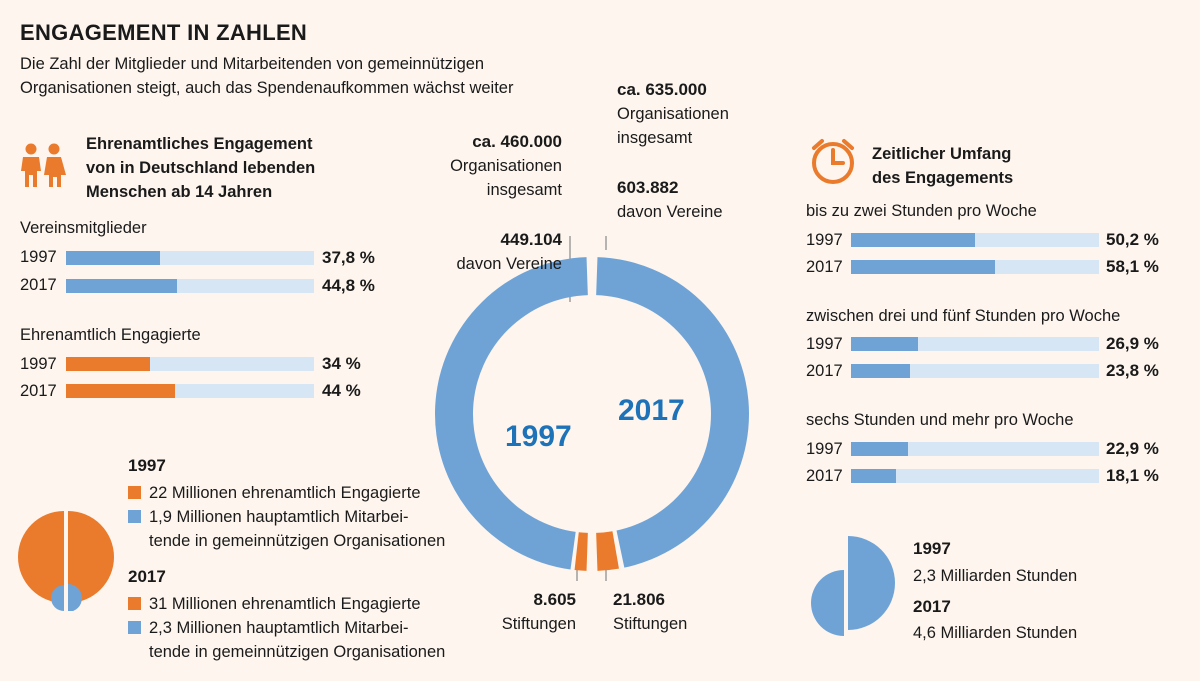 This screenshot has height=681, width=1200. What do you see at coordinates (921, 211) in the screenshot?
I see `group-label-zwei-stunden: bis zu zwei Stunden pro Woche` at bounding box center [921, 211].